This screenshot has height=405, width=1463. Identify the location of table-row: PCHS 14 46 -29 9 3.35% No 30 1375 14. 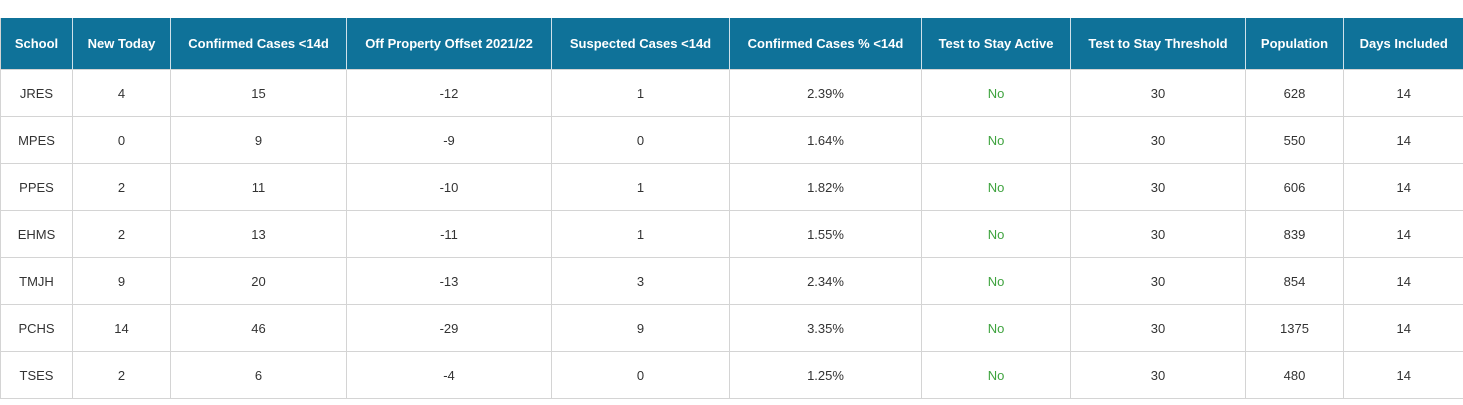
(731, 328).